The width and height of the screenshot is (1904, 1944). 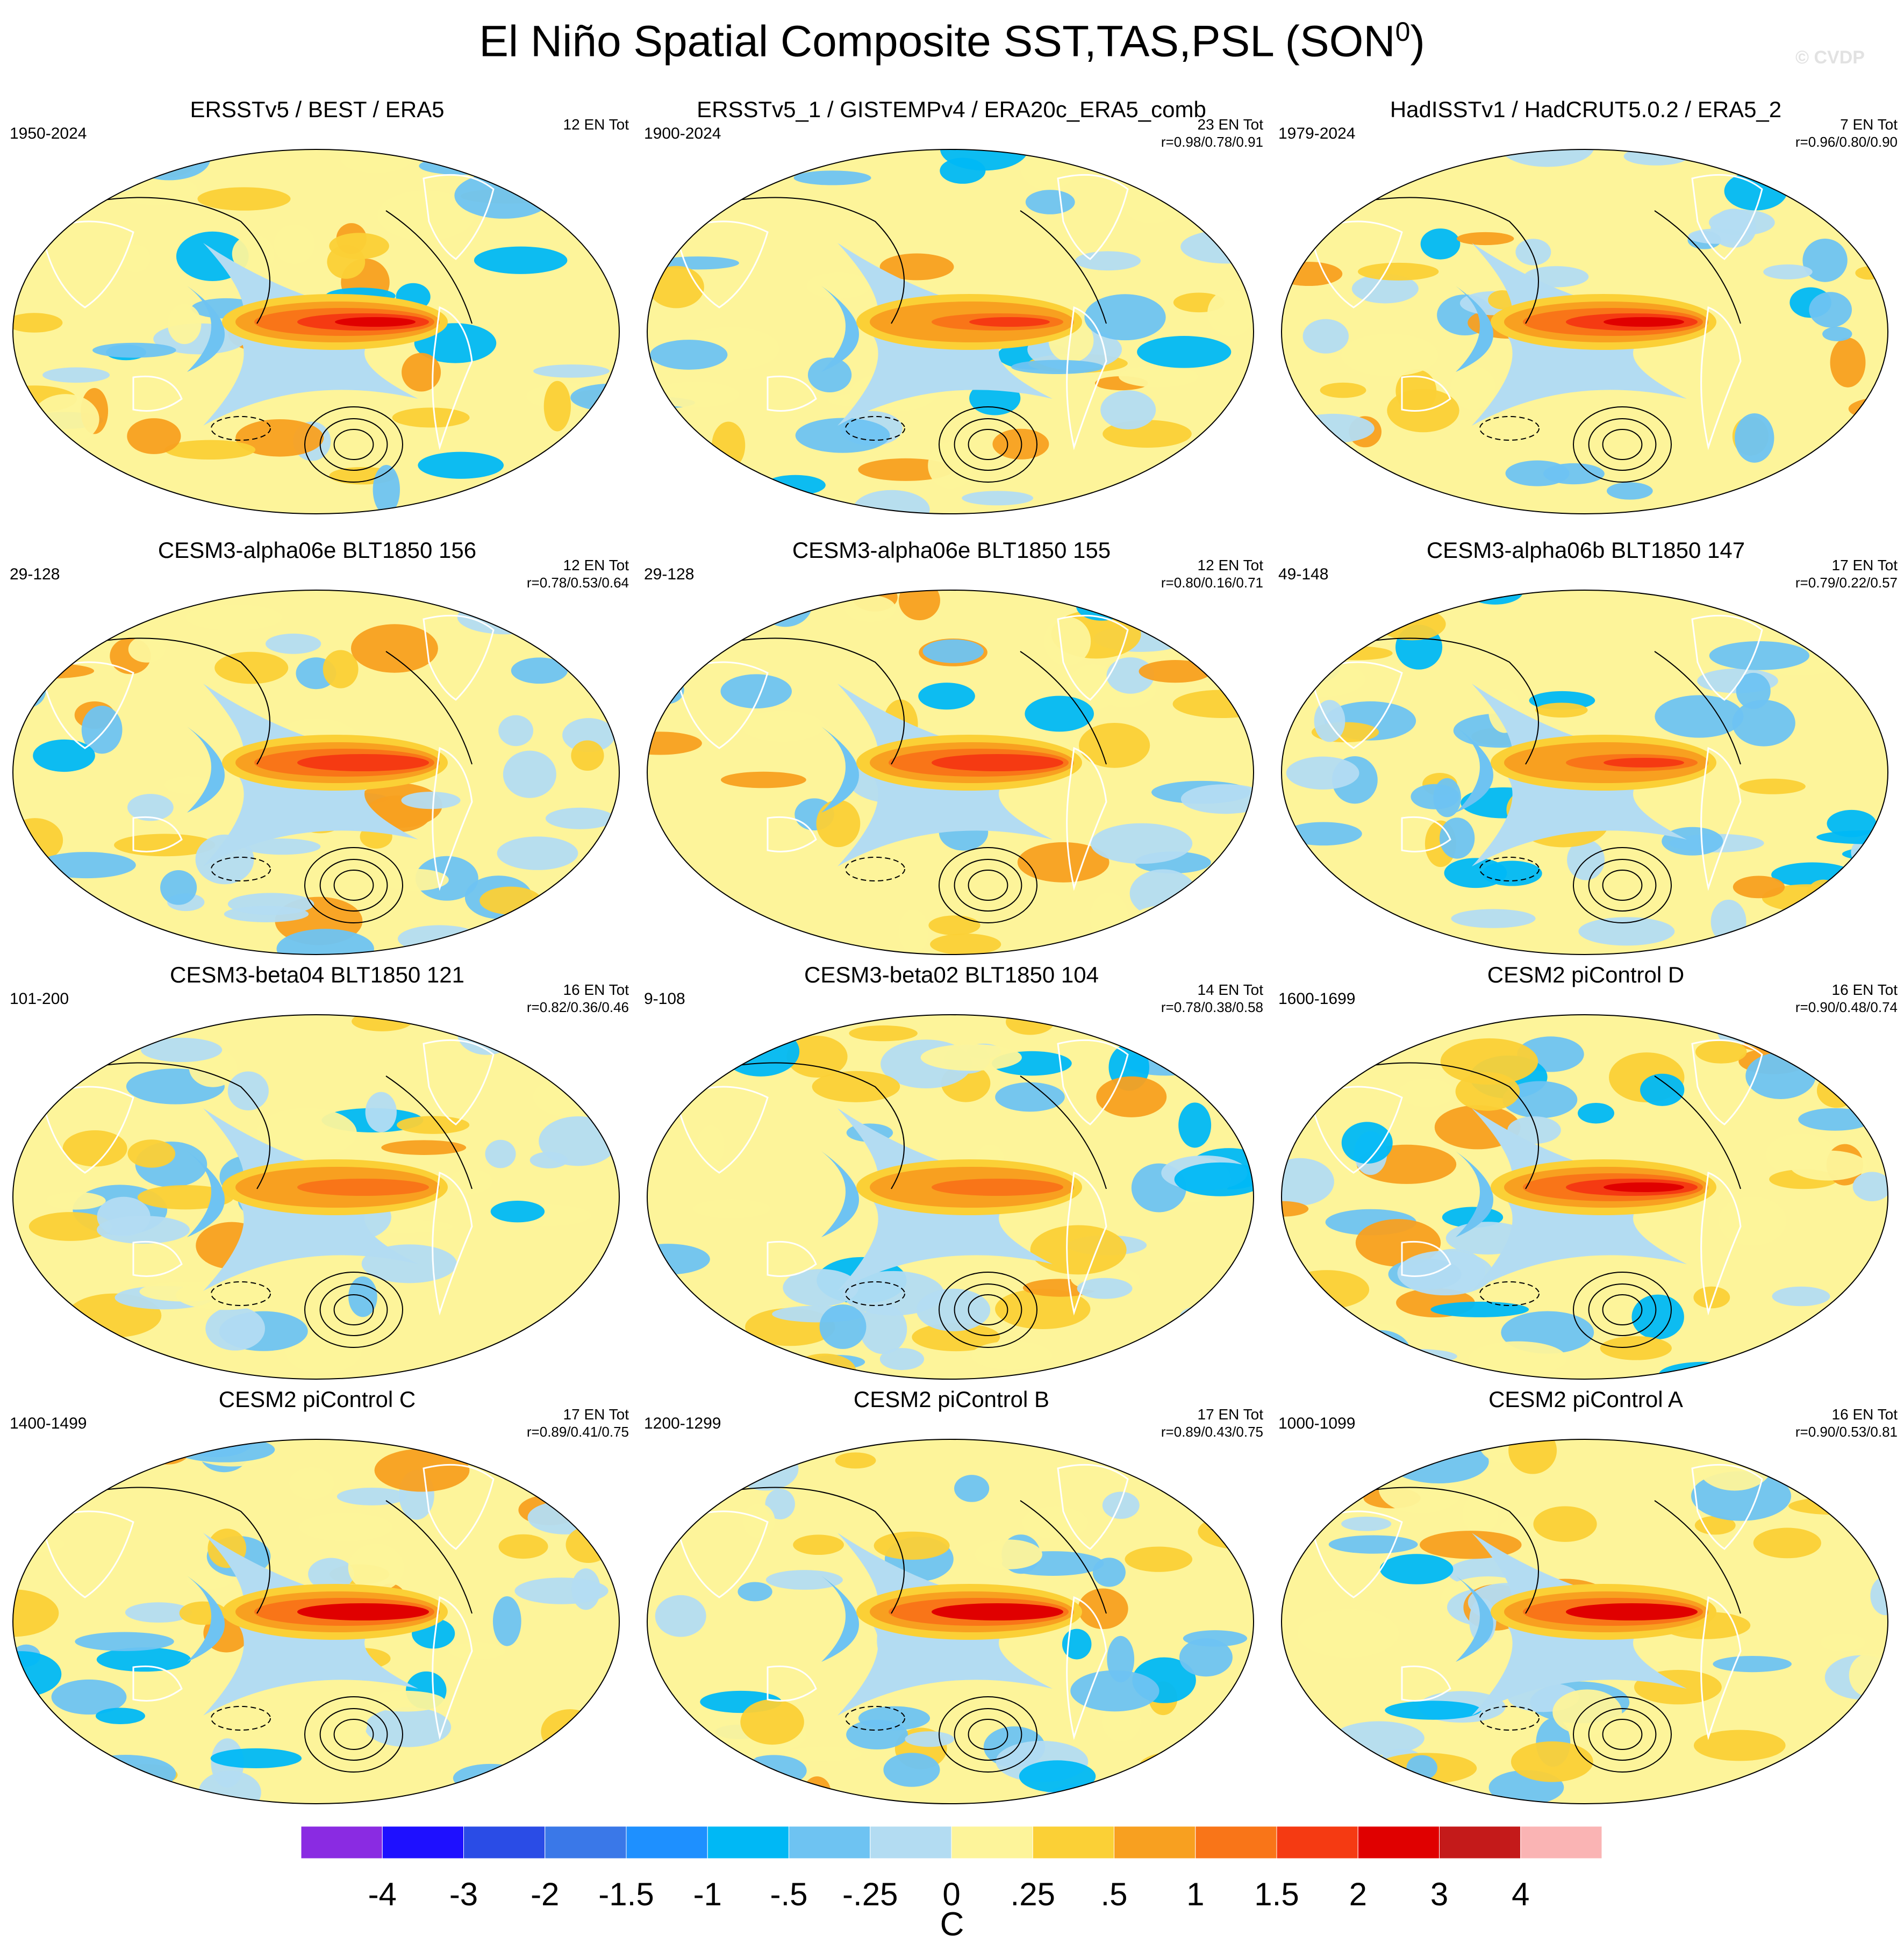 I want to click on panel-title: CESM2 piControl C, so click(x=317, y=1400).